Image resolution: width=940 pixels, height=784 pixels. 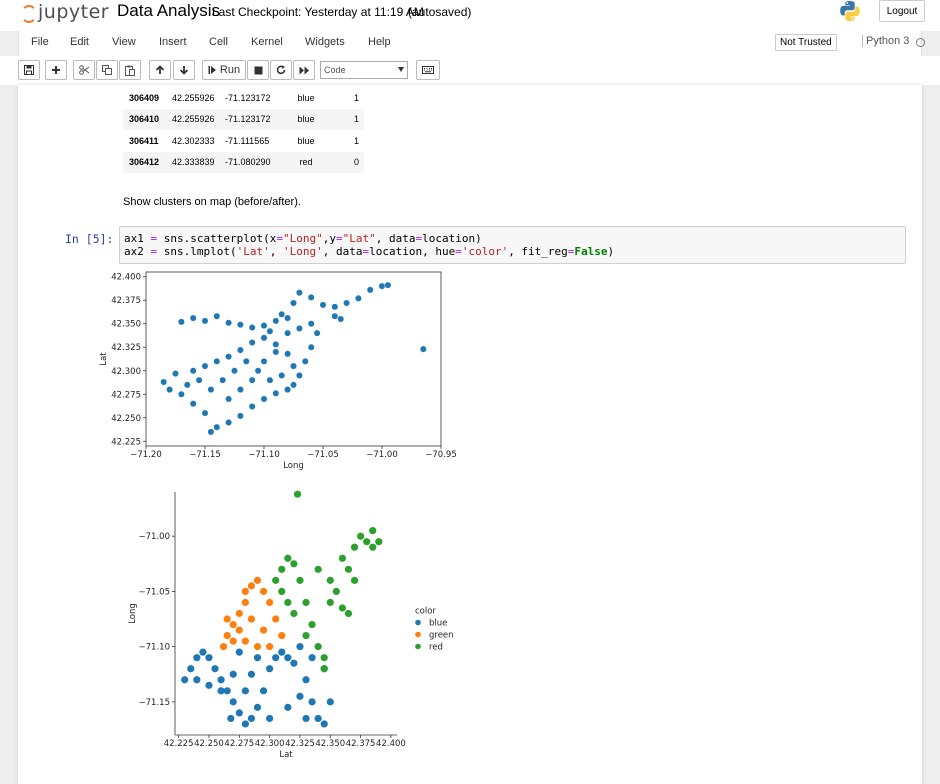 I want to click on table-cell-long: -71.080290, so click(x=251, y=162).